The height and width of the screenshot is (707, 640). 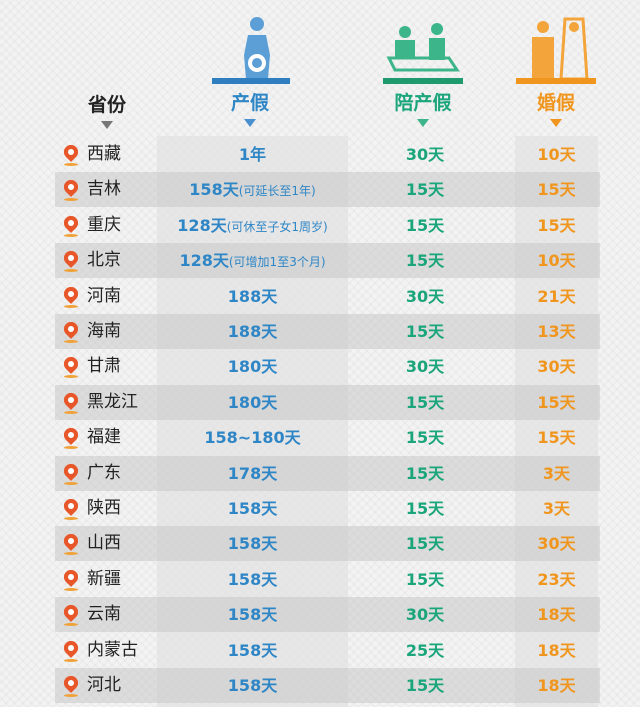 I want to click on table-row: 云南 158天 30天 18天, so click(x=327, y=615).